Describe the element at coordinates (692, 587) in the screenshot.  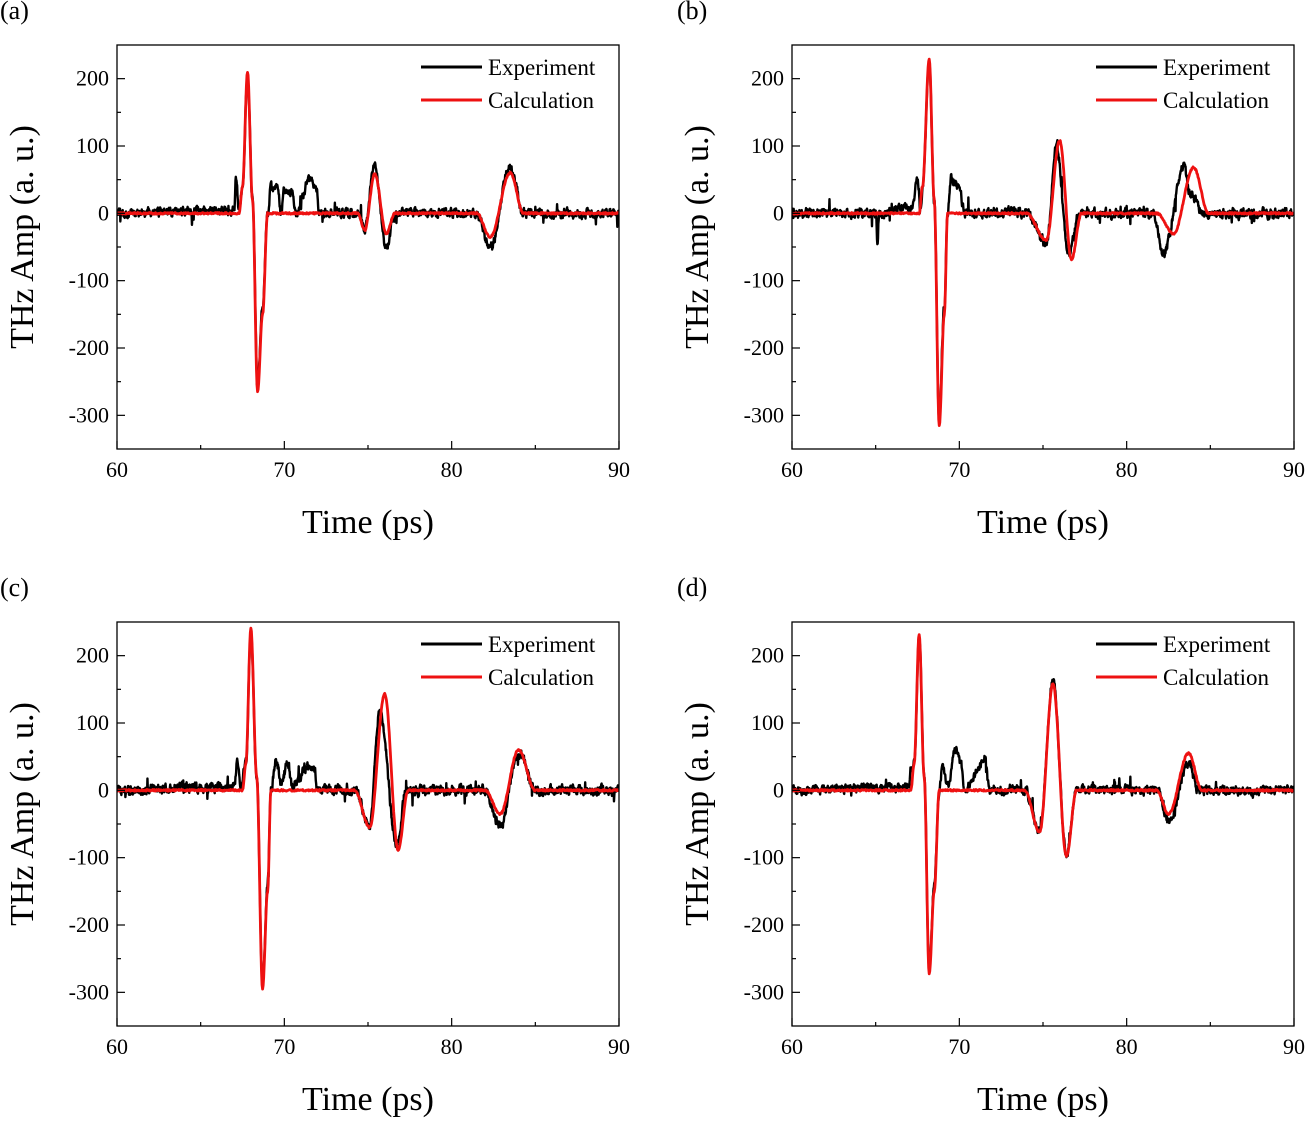
I see `panel-label: (d)` at that location.